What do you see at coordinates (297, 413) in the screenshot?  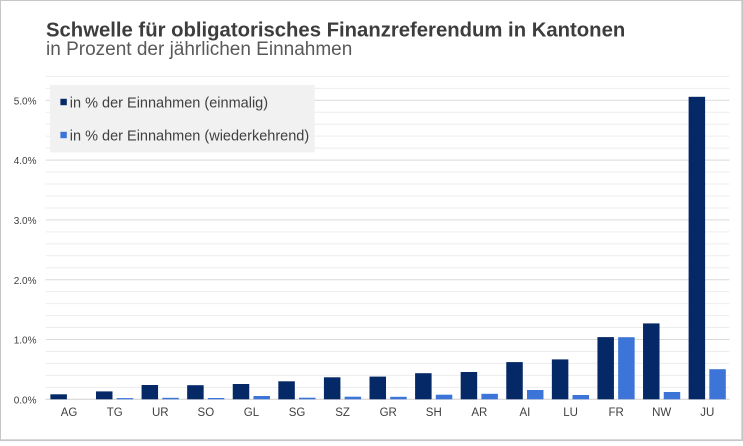 I see `svg-text: SG` at bounding box center [297, 413].